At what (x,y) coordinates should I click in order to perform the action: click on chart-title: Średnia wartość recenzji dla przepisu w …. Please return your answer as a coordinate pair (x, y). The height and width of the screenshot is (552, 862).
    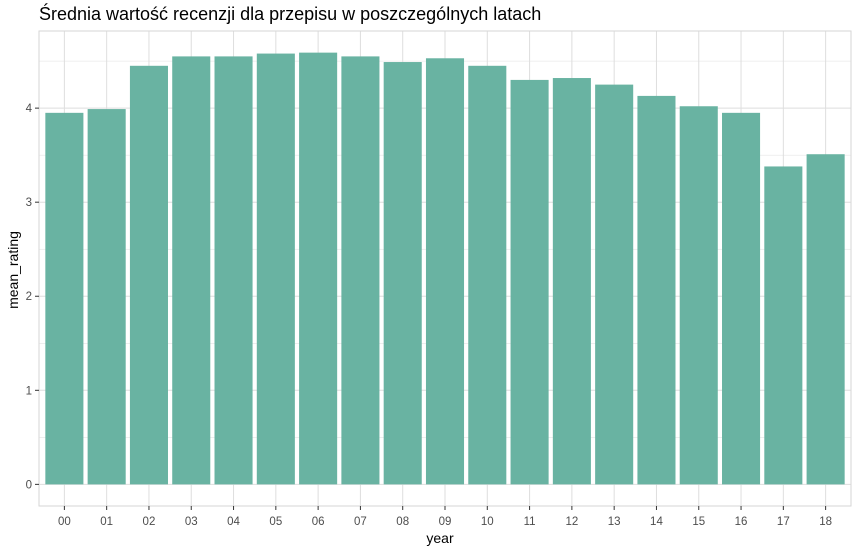
    Looking at the image, I should click on (290, 14).